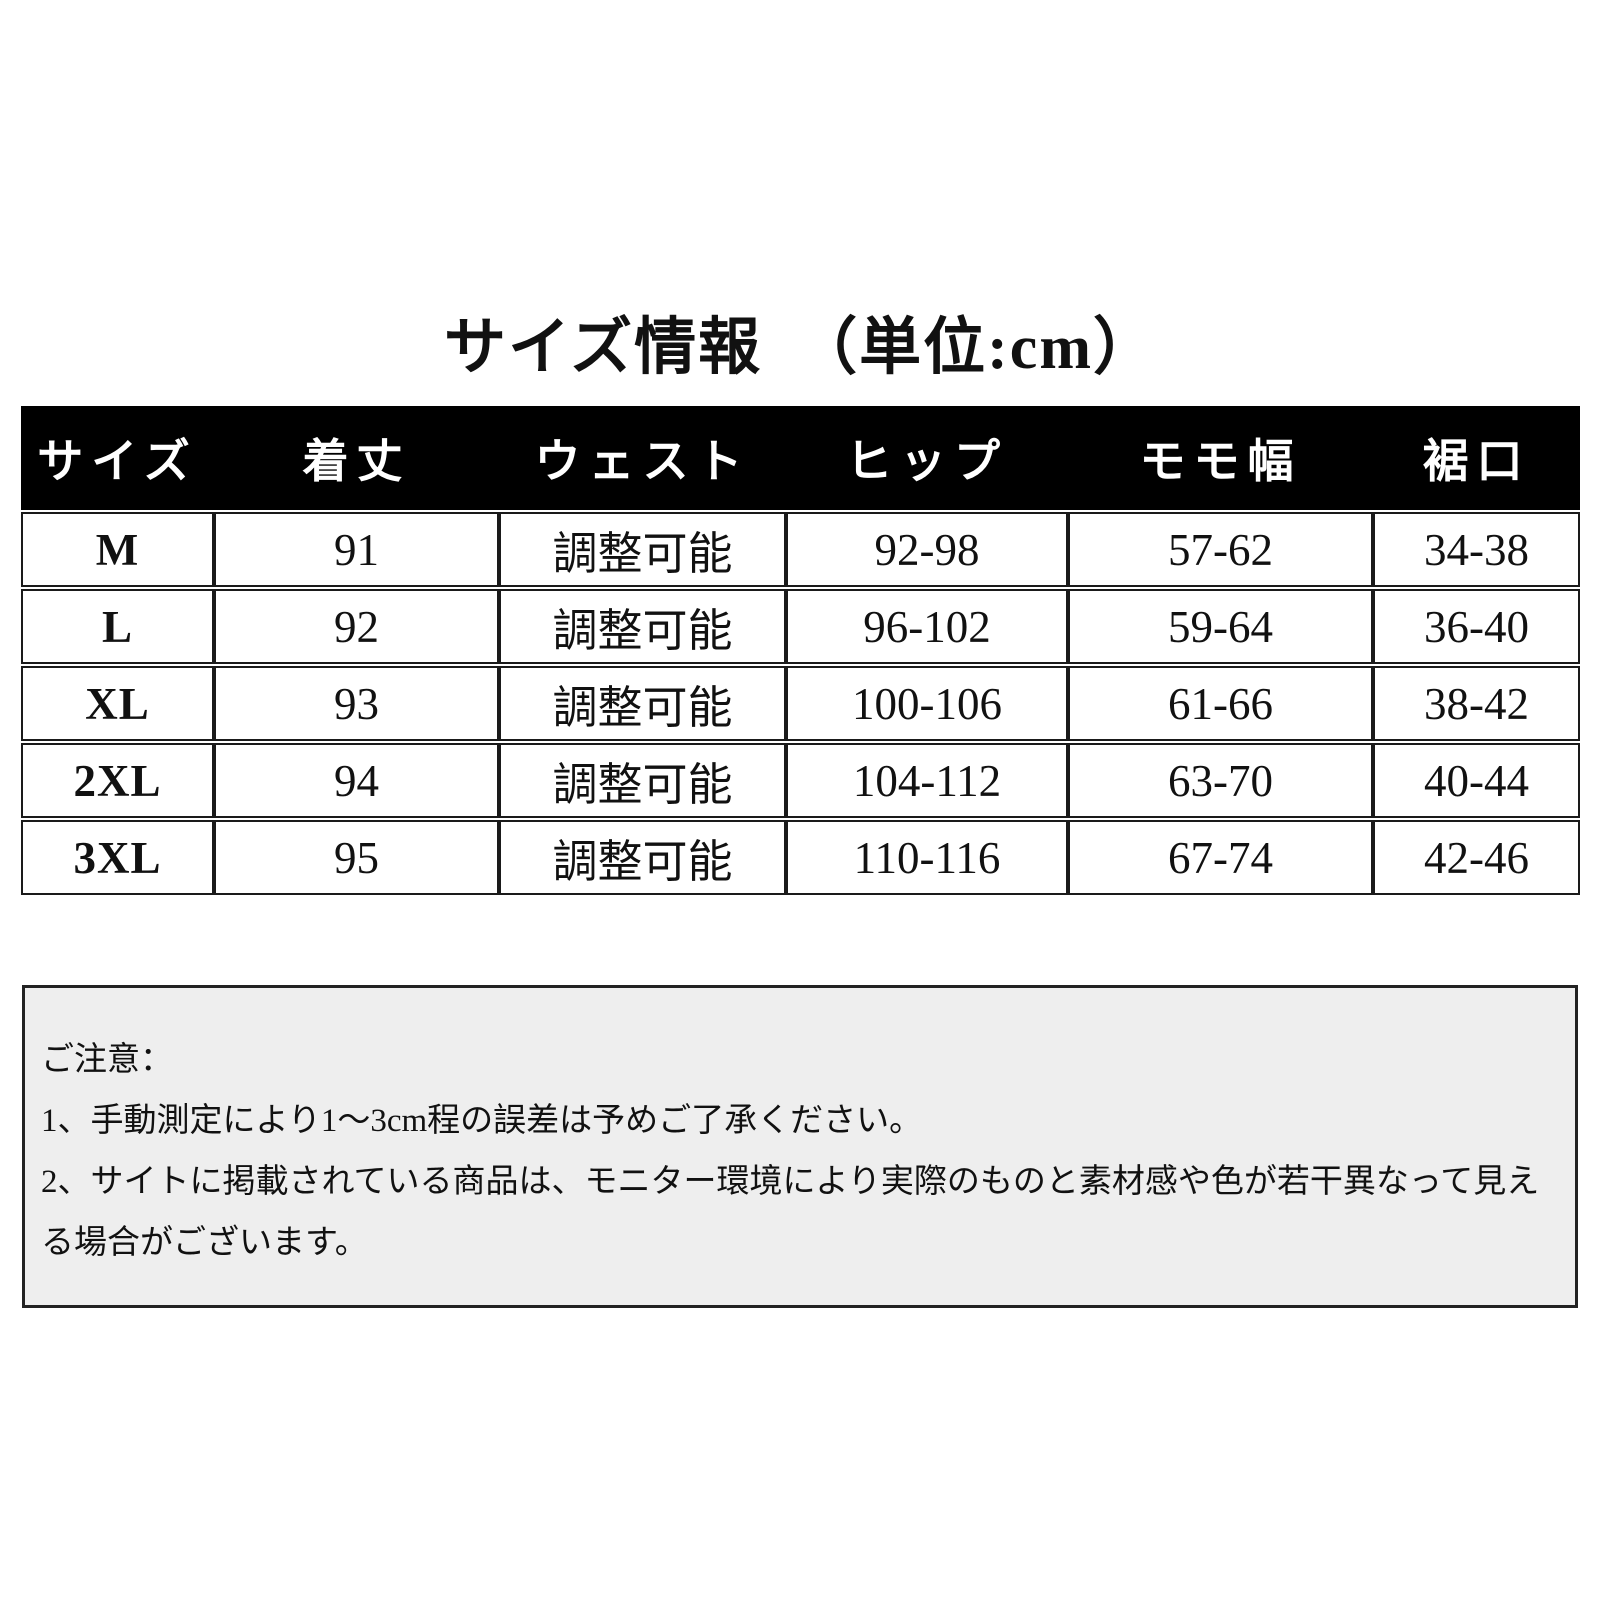 The image size is (1601, 1601). Describe the element at coordinates (356, 857) in the screenshot. I see `table-cell: 95` at that location.